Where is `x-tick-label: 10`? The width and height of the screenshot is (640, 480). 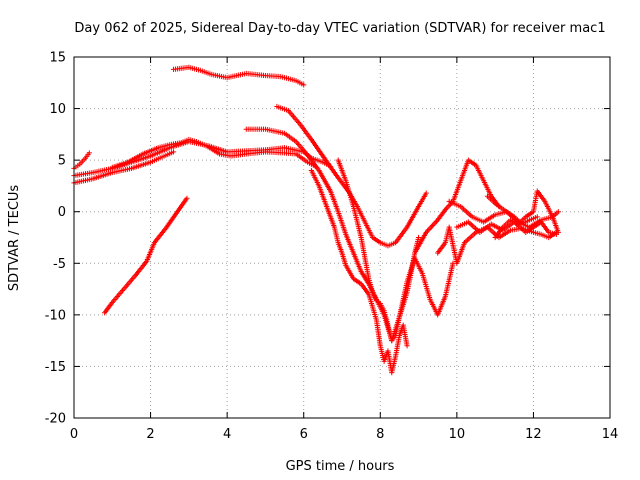 x-tick-label: 10 is located at coordinates (457, 434).